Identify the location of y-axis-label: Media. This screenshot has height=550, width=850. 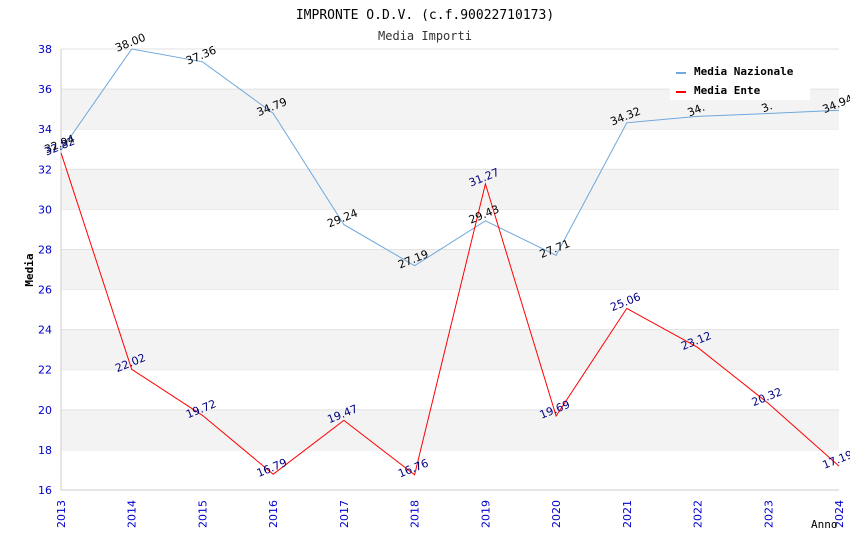
(29, 269).